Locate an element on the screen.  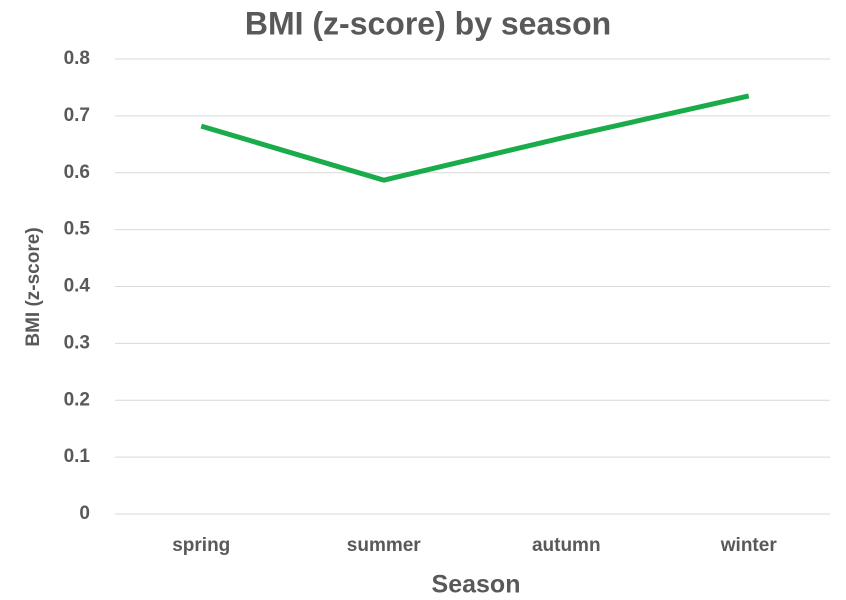
y-tick-label: 0.5 is located at coordinates (77, 229).